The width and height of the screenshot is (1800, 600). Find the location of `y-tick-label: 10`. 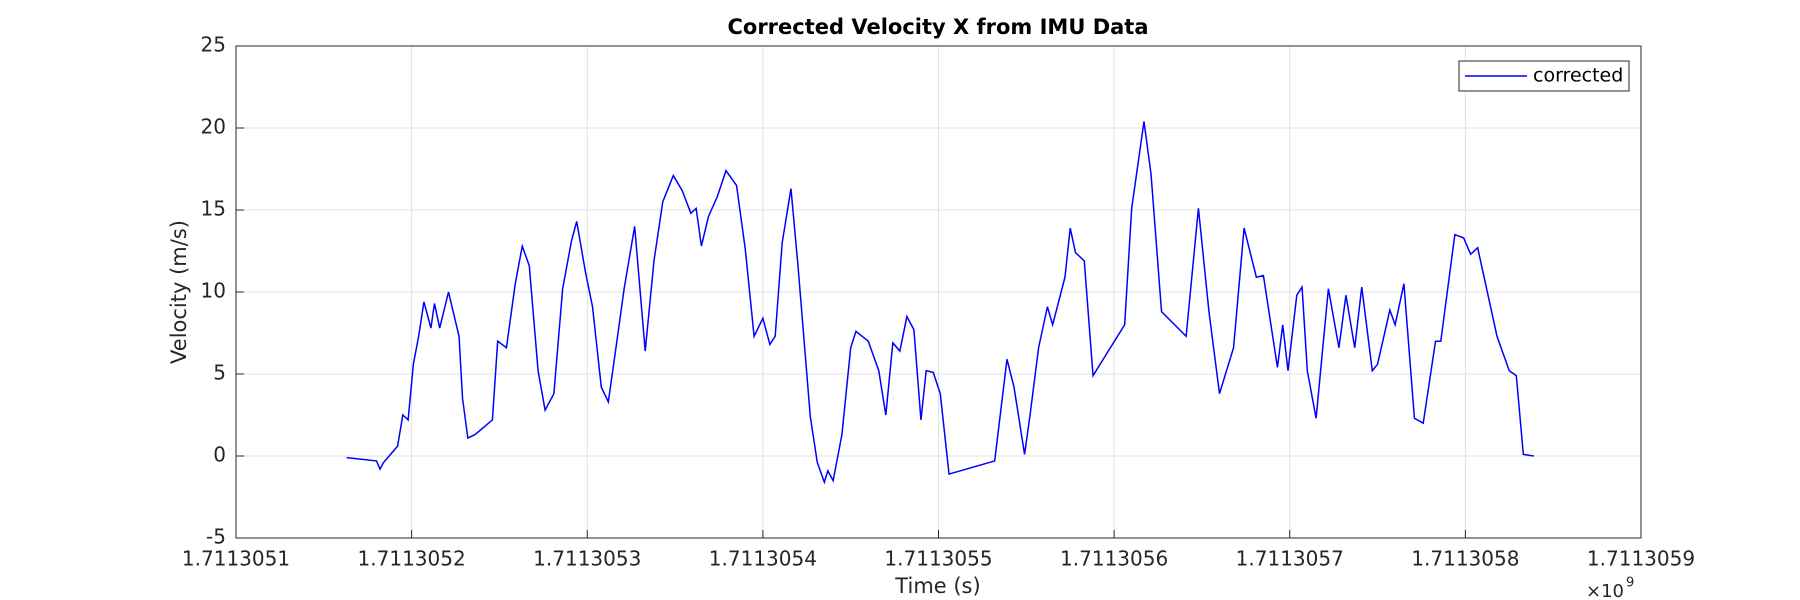

y-tick-label: 10 is located at coordinates (213, 291).